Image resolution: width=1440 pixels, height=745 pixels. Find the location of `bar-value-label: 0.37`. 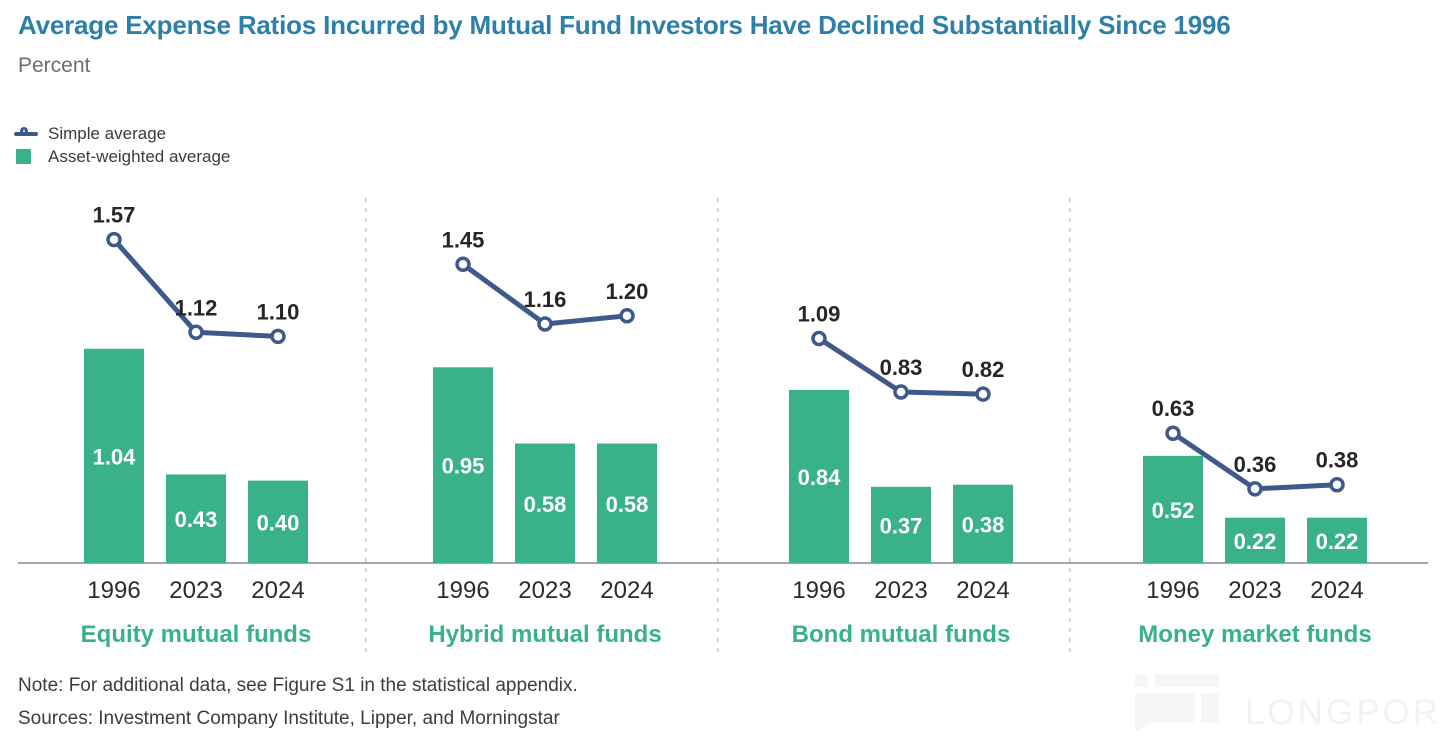

bar-value-label: 0.37 is located at coordinates (901, 525).